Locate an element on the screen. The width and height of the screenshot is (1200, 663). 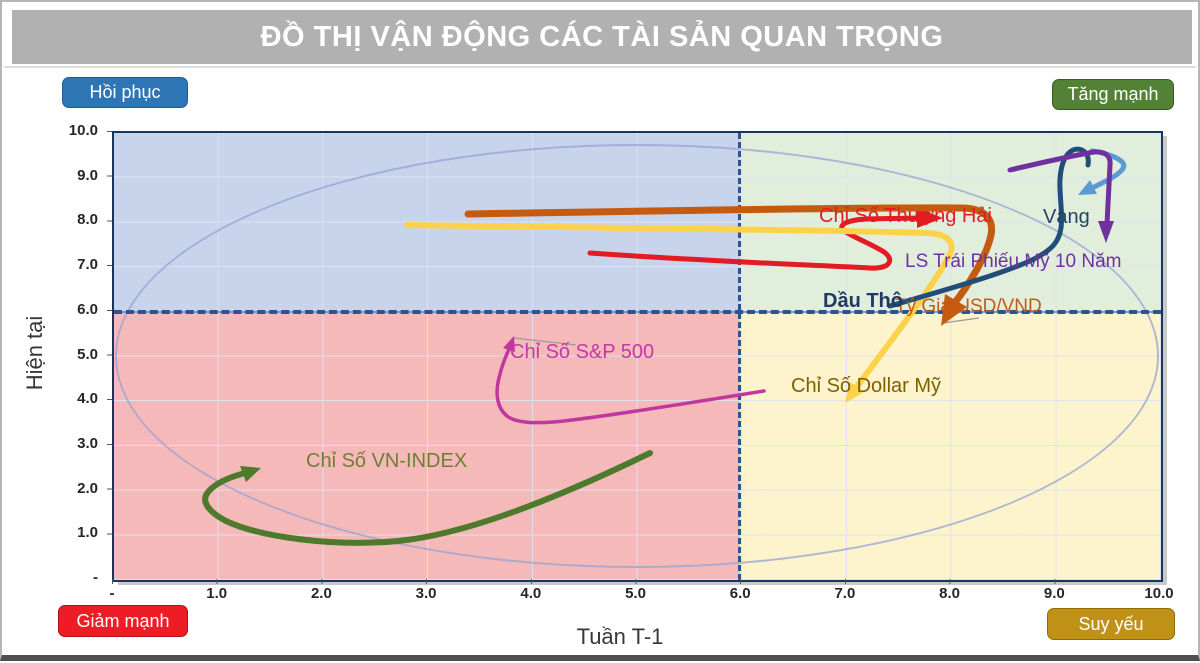
page-title: ĐỒ THỊ VẬN ĐỘNG CÁC TÀI SẢN QUAN TRỌNG is located at coordinates (602, 36).